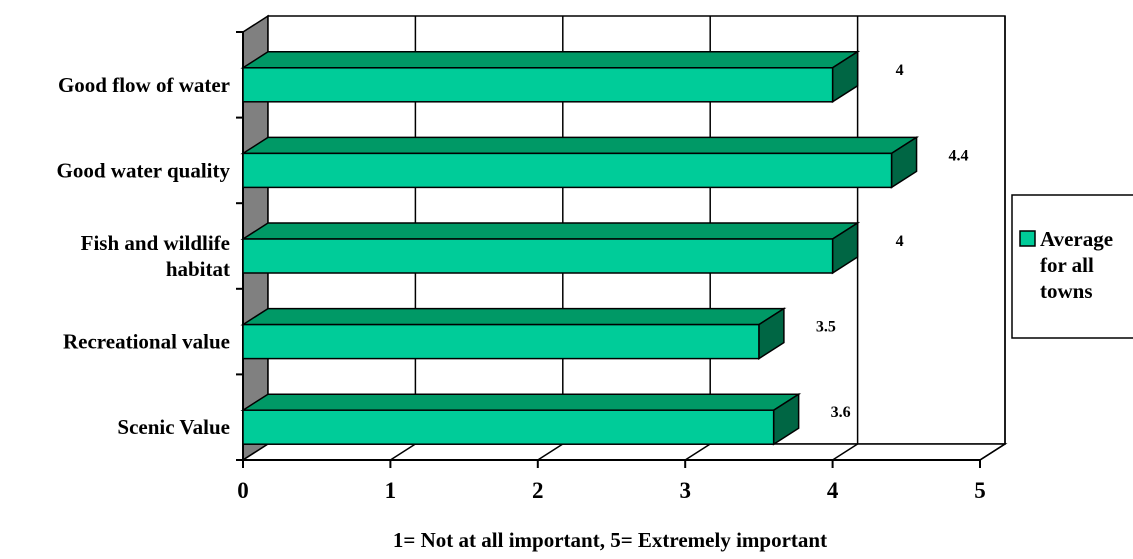 Image resolution: width=1133 pixels, height=559 pixels. I want to click on x-tick-label: 3, so click(685, 490).